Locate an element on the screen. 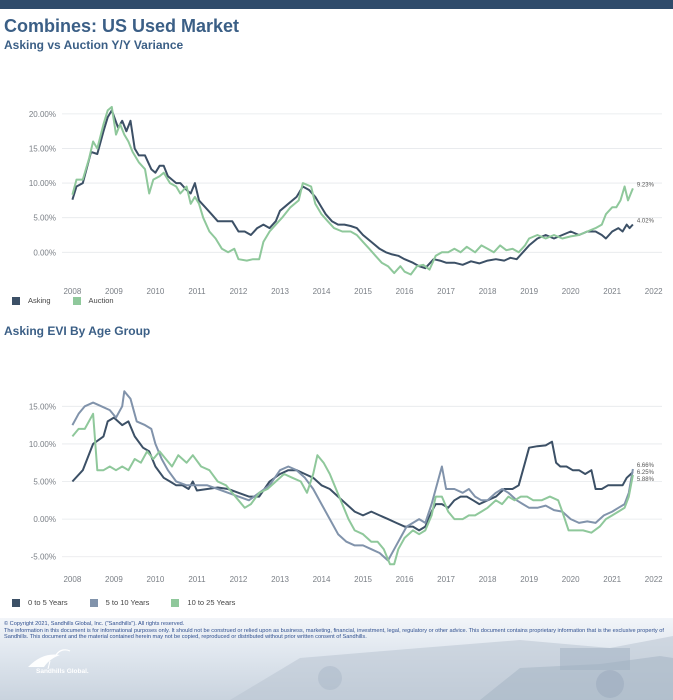 Image resolution: width=673 pixels, height=700 pixels. chart2-xtick-label: 2019 is located at coordinates (529, 579).